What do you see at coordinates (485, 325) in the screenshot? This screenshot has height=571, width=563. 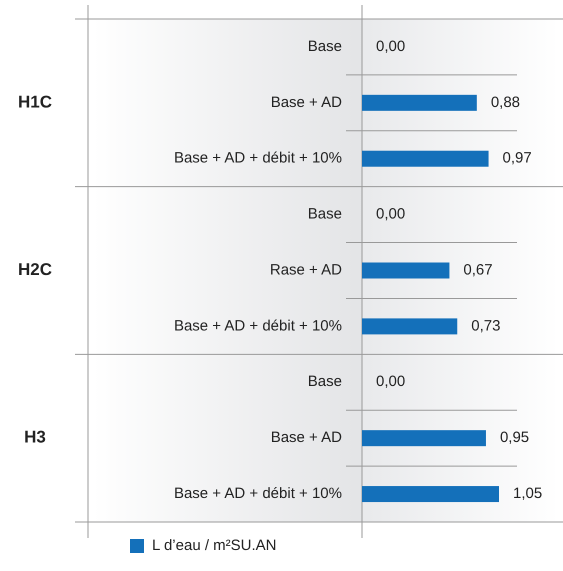 I see `data-label: 0,73` at bounding box center [485, 325].